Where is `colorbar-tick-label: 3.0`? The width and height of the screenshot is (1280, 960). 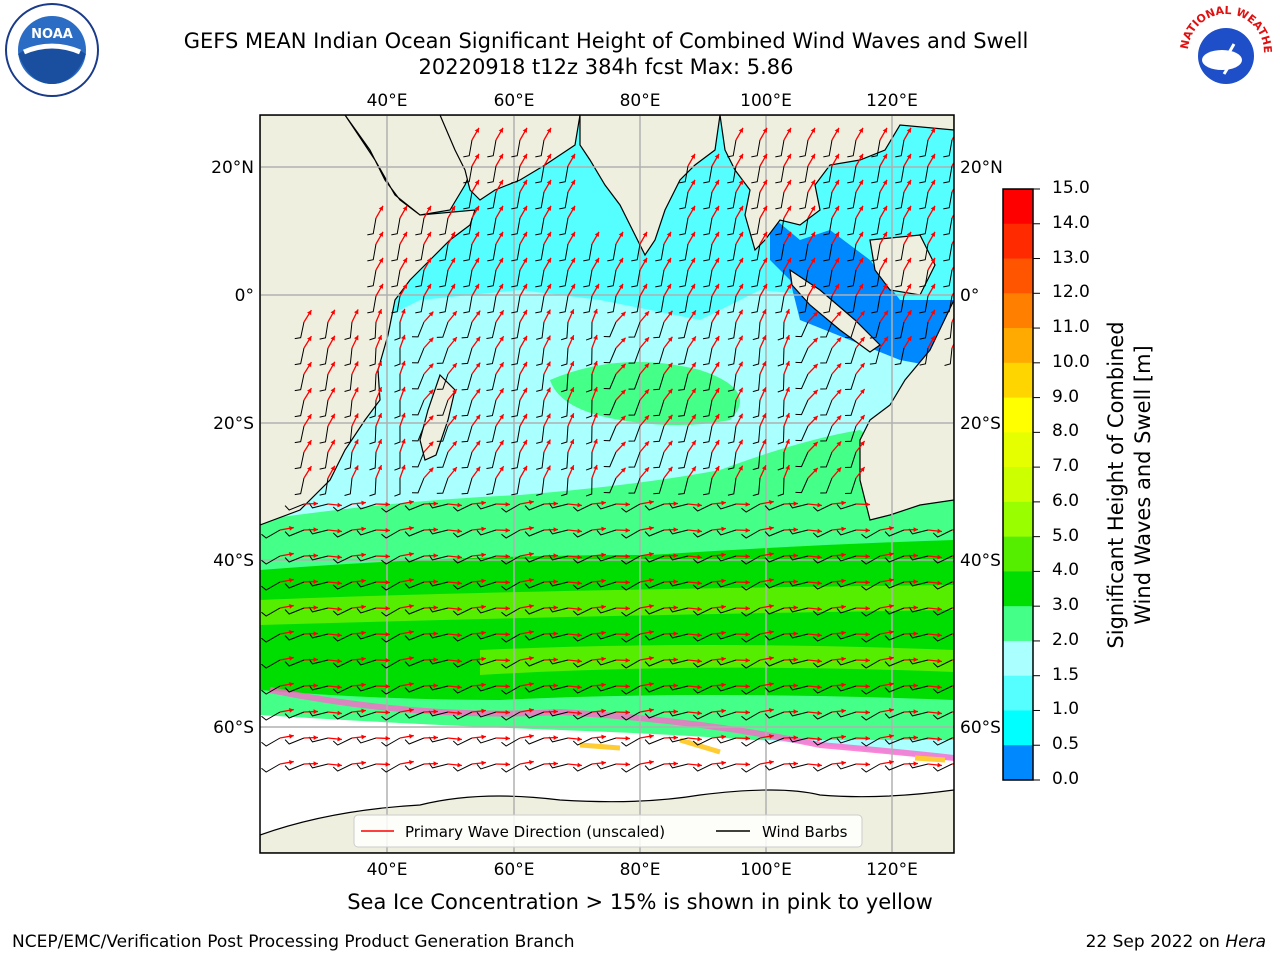 colorbar-tick-label: 3.0 is located at coordinates (1066, 605).